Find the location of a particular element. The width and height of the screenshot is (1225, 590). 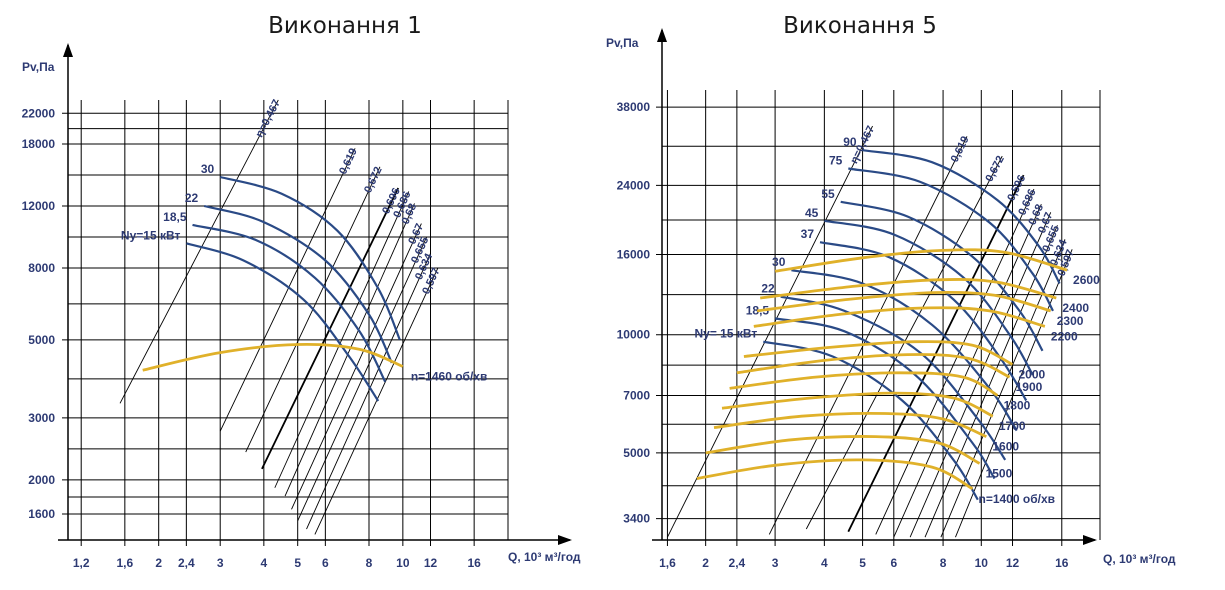

speed-curve-label: 2300 is located at coordinates (1070, 321).